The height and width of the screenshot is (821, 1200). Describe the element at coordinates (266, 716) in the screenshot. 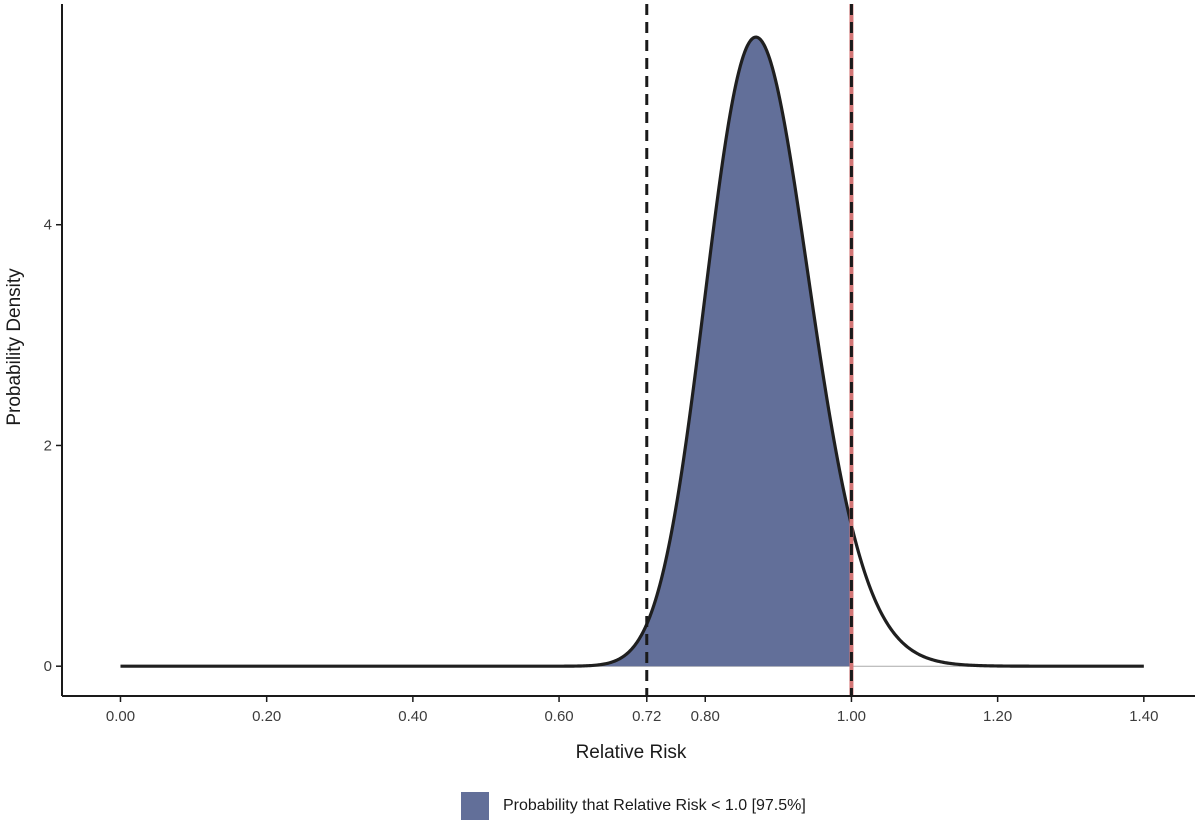

I see `x-tick-label: 0.20` at that location.